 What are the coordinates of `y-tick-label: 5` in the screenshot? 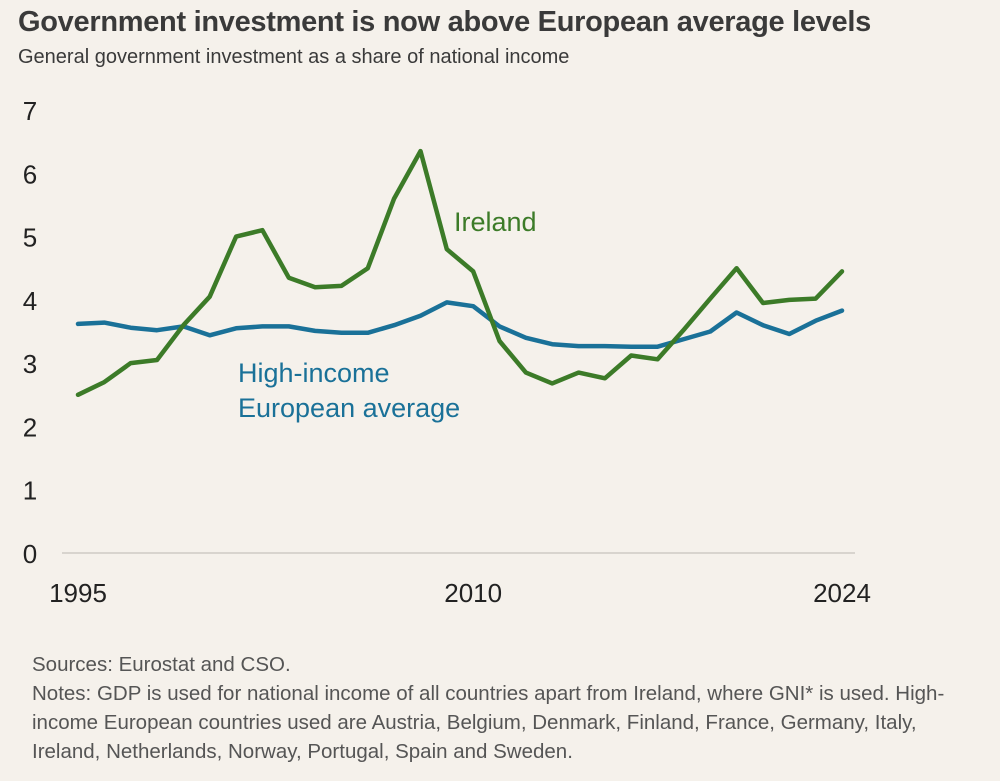 It's located at (30, 238).